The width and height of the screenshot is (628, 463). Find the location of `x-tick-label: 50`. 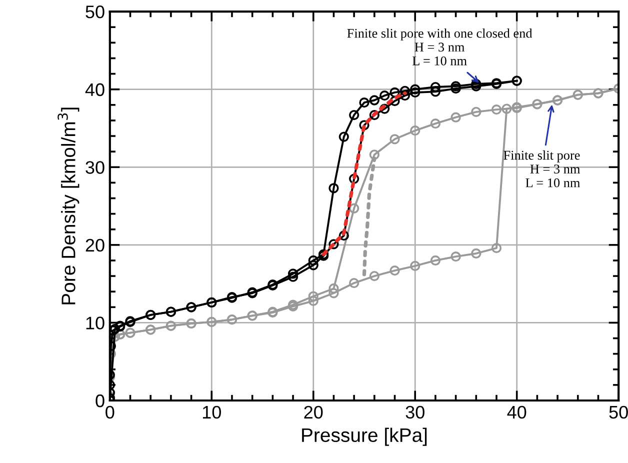

x-tick-label: 50 is located at coordinates (618, 412).